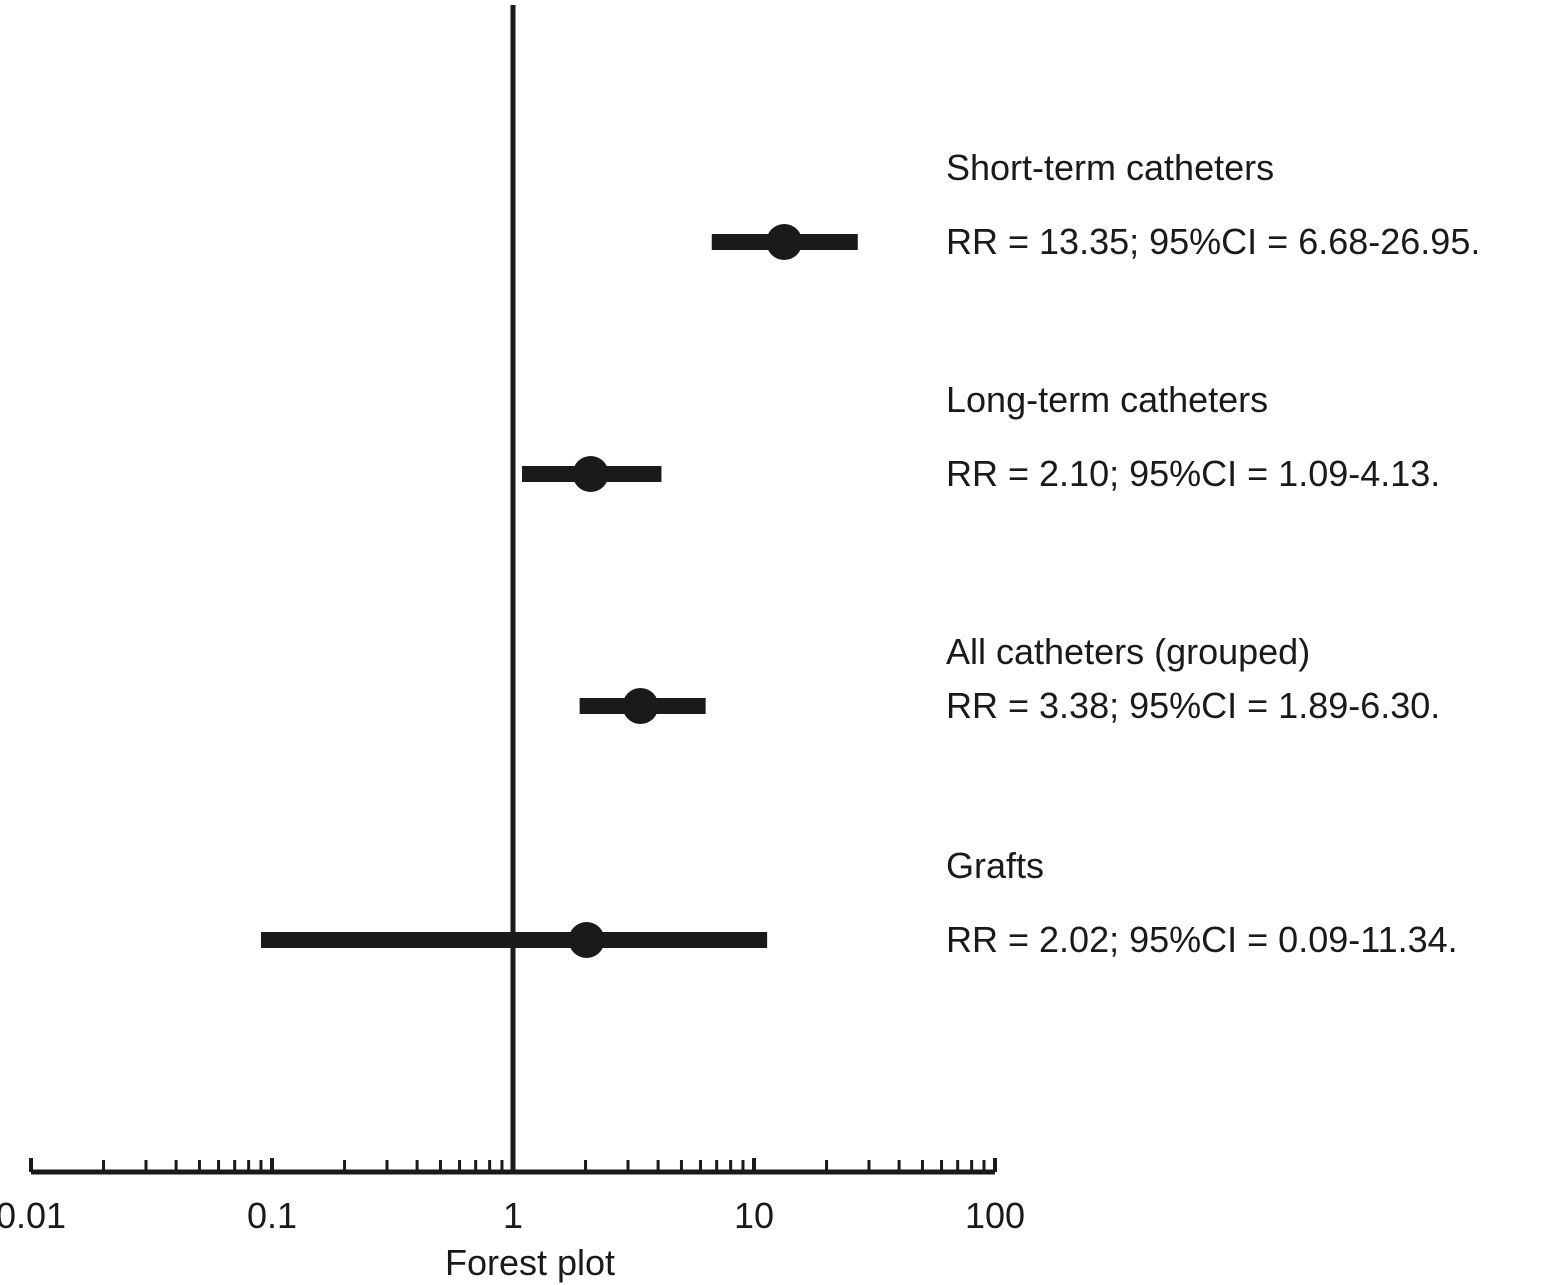  What do you see at coordinates (514, 940) in the screenshot?
I see `ci-bar` at bounding box center [514, 940].